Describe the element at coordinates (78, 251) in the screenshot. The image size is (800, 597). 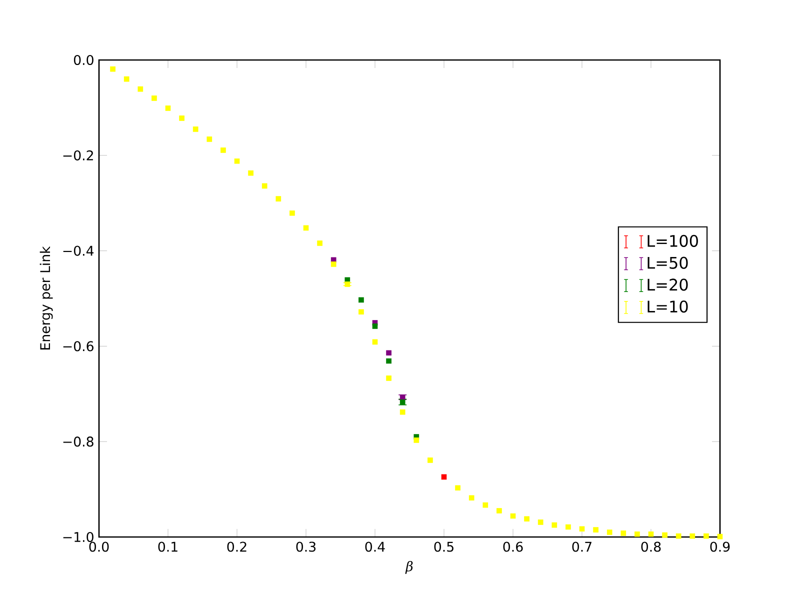
I see `y-tick-label: −0.4` at that location.